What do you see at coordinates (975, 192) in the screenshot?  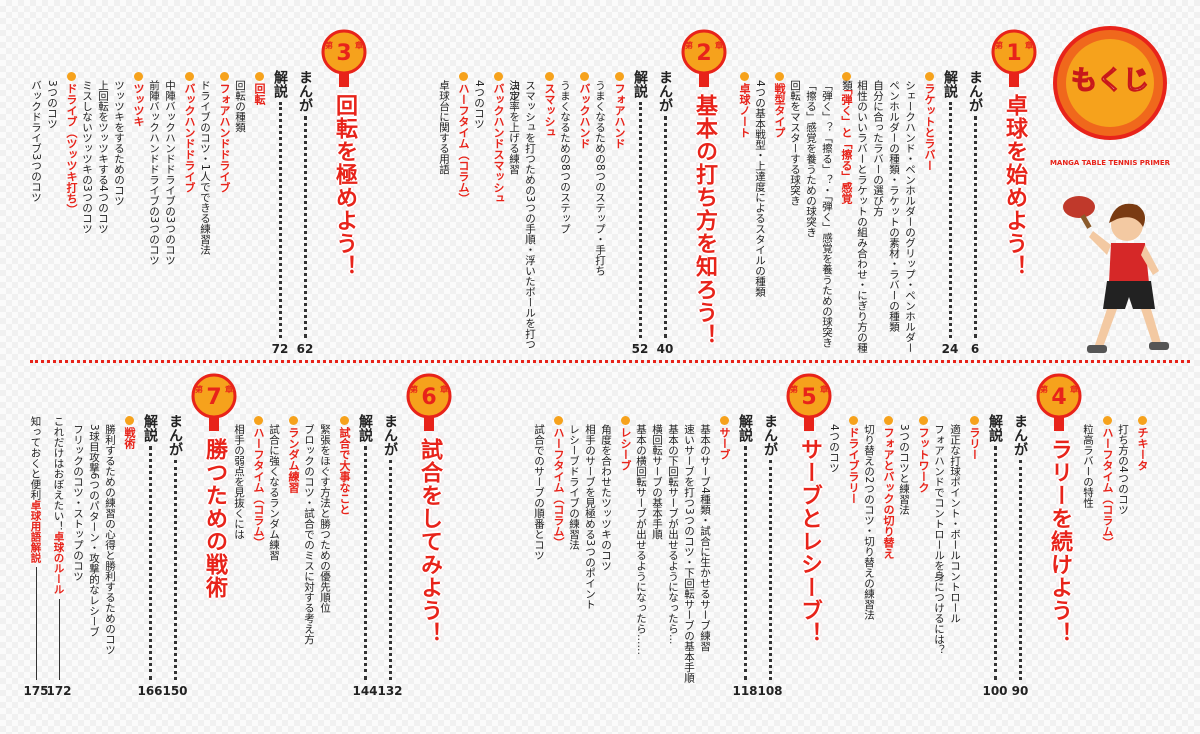 I see `page-entry: まんが 6` at bounding box center [975, 192].